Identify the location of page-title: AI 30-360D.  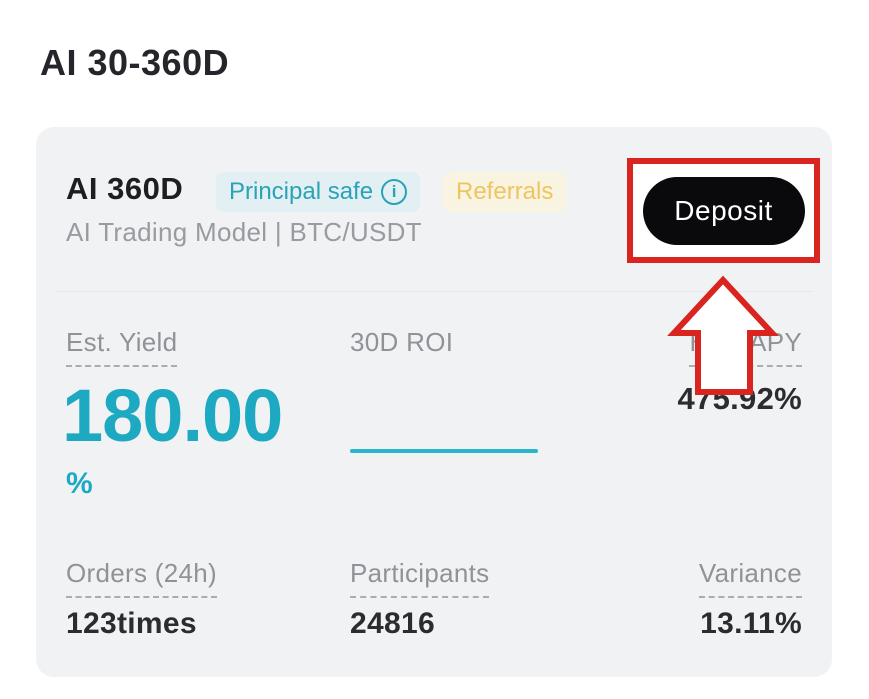
(135, 62).